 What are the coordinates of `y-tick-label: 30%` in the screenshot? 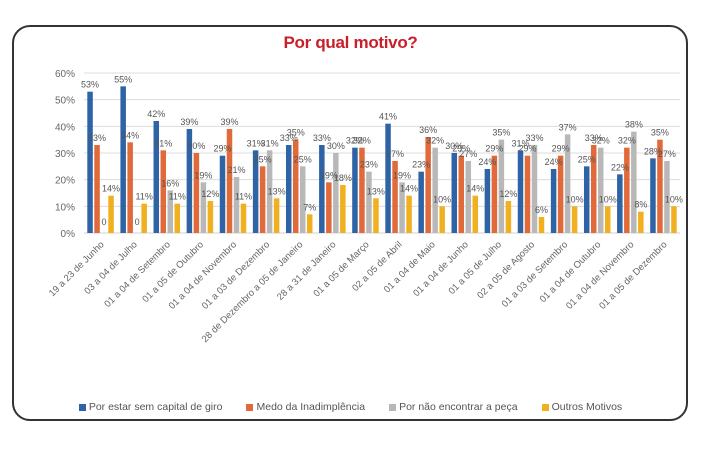 It's located at (65, 154).